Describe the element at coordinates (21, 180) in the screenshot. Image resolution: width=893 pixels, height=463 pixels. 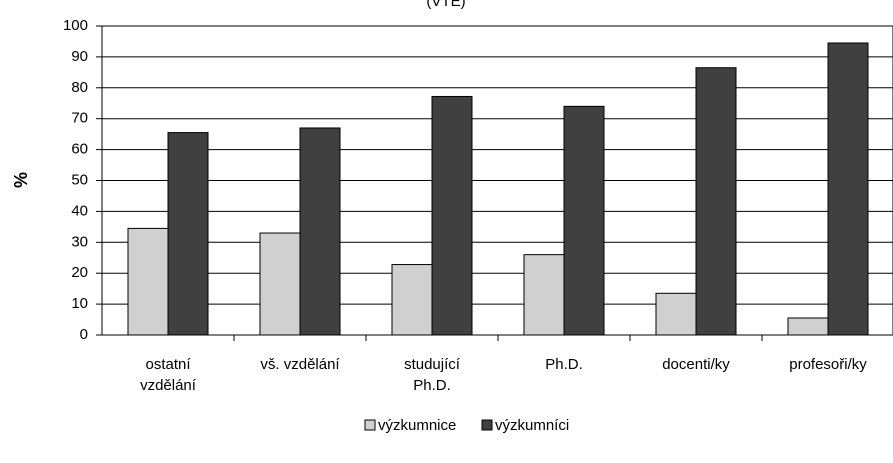
I see `y-axis-label: %` at that location.